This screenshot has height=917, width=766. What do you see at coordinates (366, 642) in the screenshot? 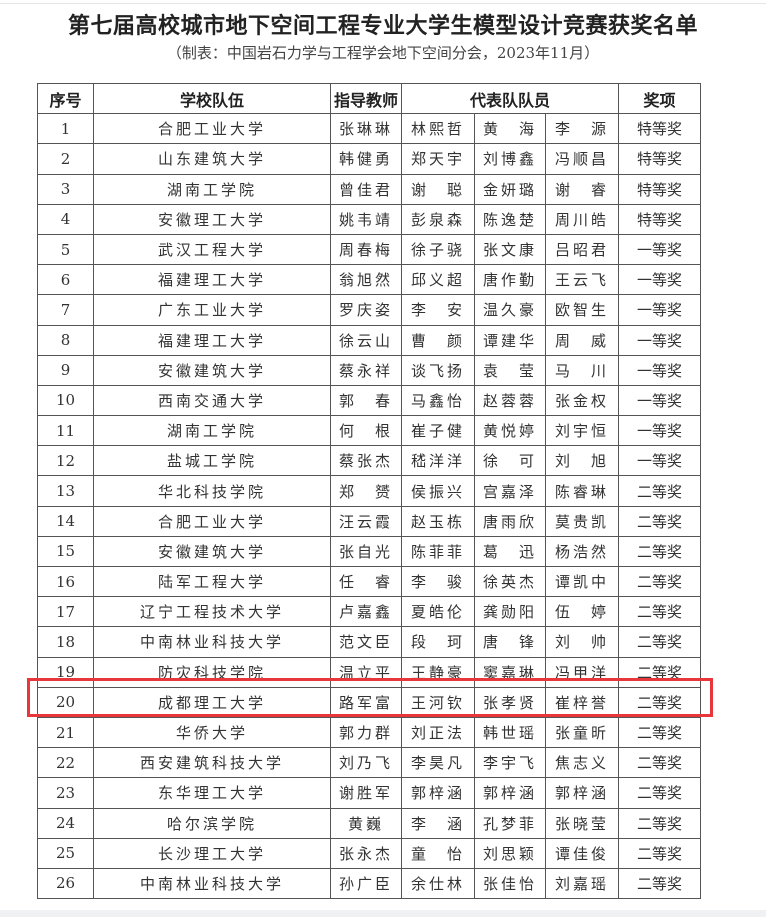
I see `cell-teacher: 范文臣` at bounding box center [366, 642].